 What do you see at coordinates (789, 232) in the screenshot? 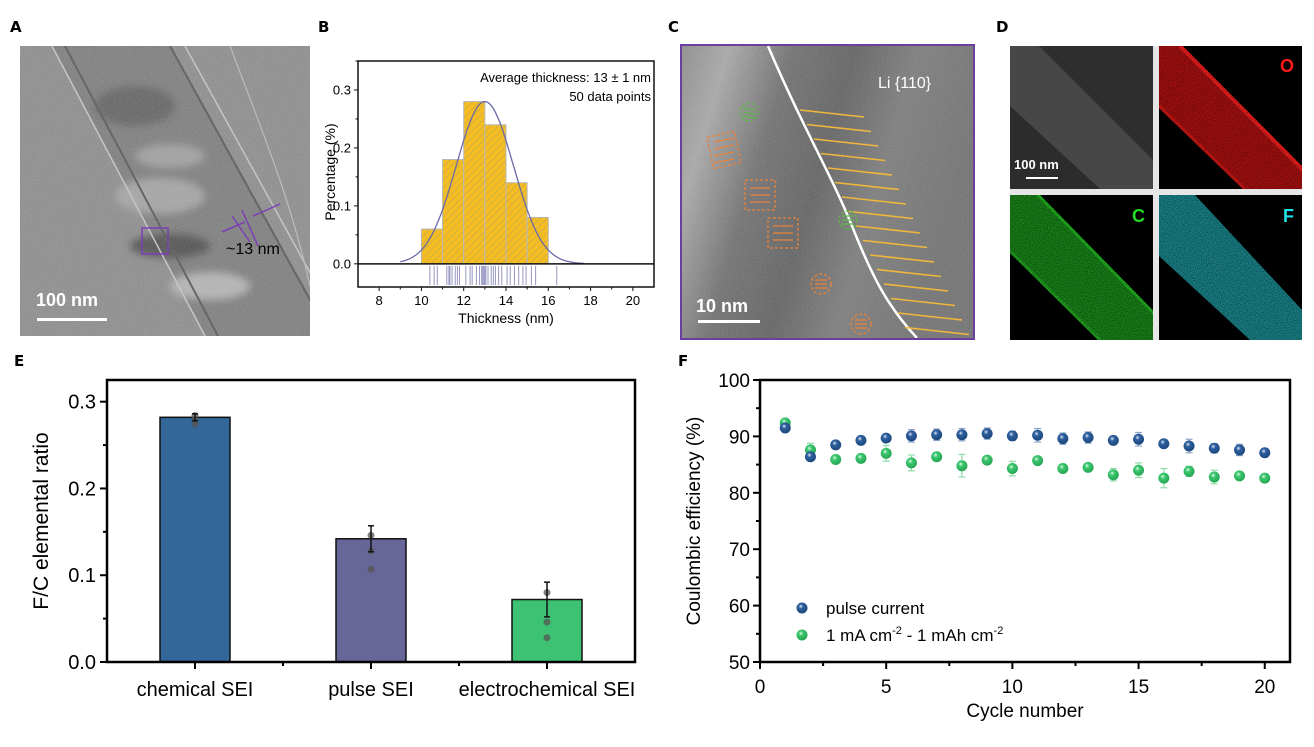
I see `orange-crystallites` at bounding box center [789, 232].